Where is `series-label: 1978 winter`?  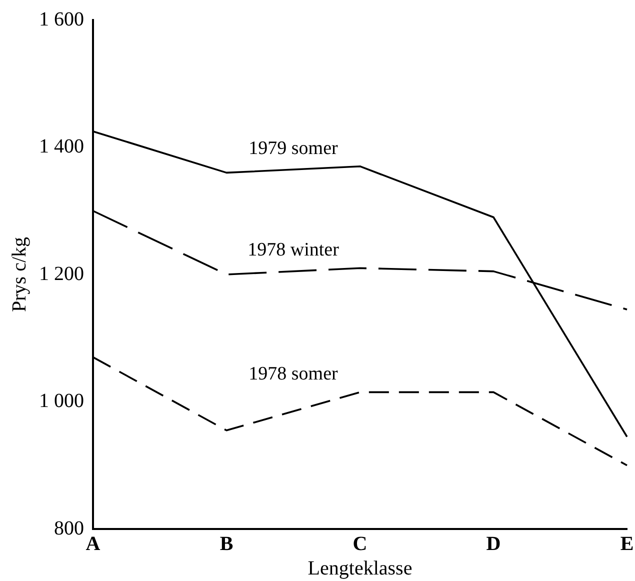 series-label: 1978 winter is located at coordinates (294, 250).